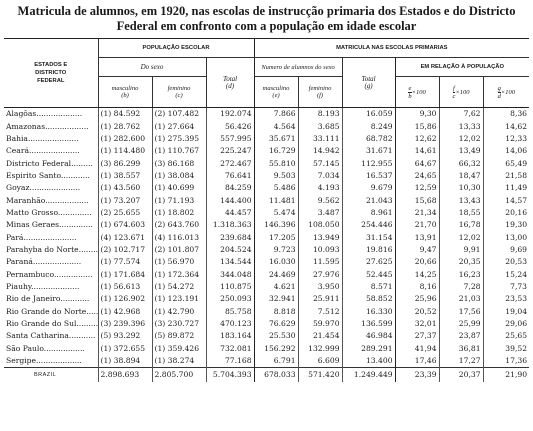 The height and width of the screenshot is (431, 533). Describe the element at coordinates (506, 176) in the screenshot. I see `cell-r3: 21,58` at that location.